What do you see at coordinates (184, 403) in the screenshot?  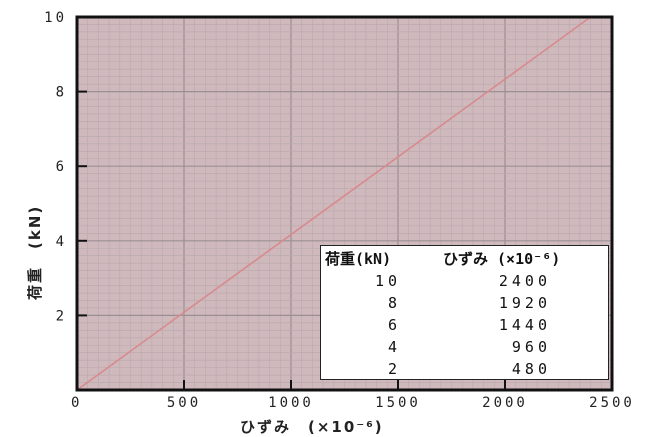 I see `x-tick-label: 500` at bounding box center [184, 403].